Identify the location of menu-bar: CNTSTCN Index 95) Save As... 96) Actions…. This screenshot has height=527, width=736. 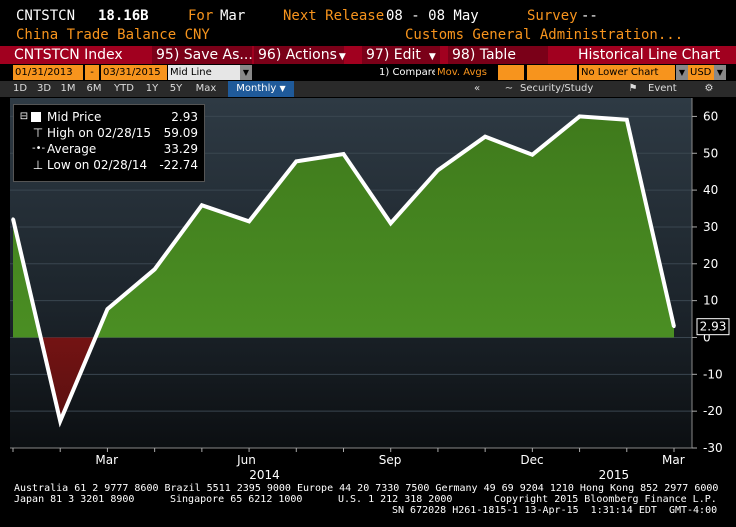
(368, 55).